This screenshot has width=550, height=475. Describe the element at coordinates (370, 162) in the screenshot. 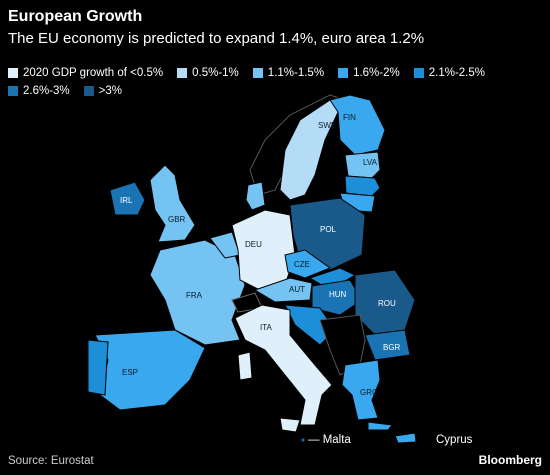

I see `label-lva: LVA` at that location.